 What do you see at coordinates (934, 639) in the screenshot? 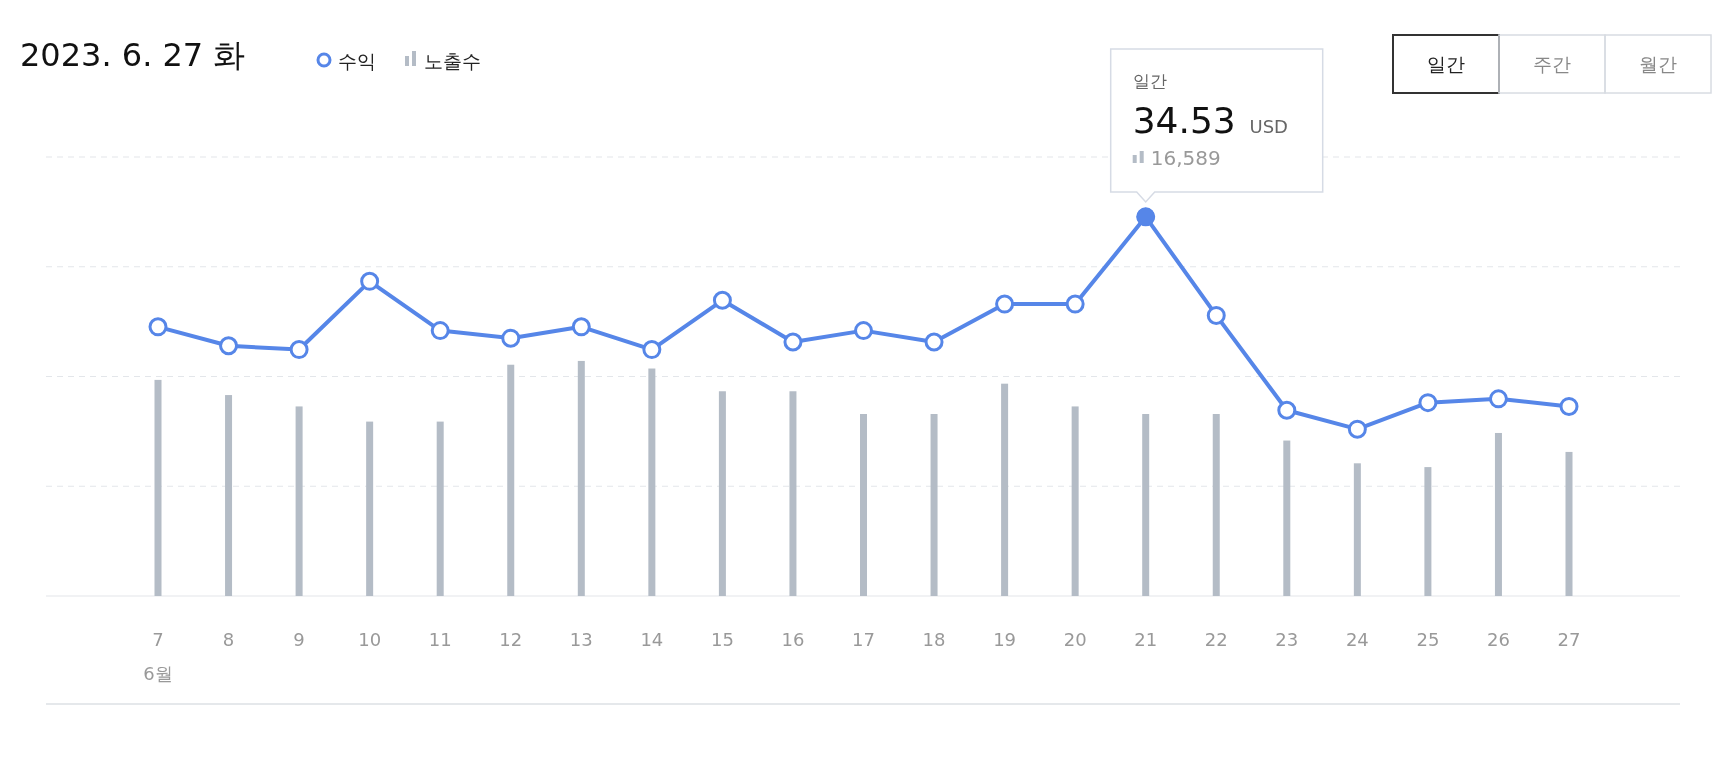
I see `x-tick-label: 18` at bounding box center [934, 639].